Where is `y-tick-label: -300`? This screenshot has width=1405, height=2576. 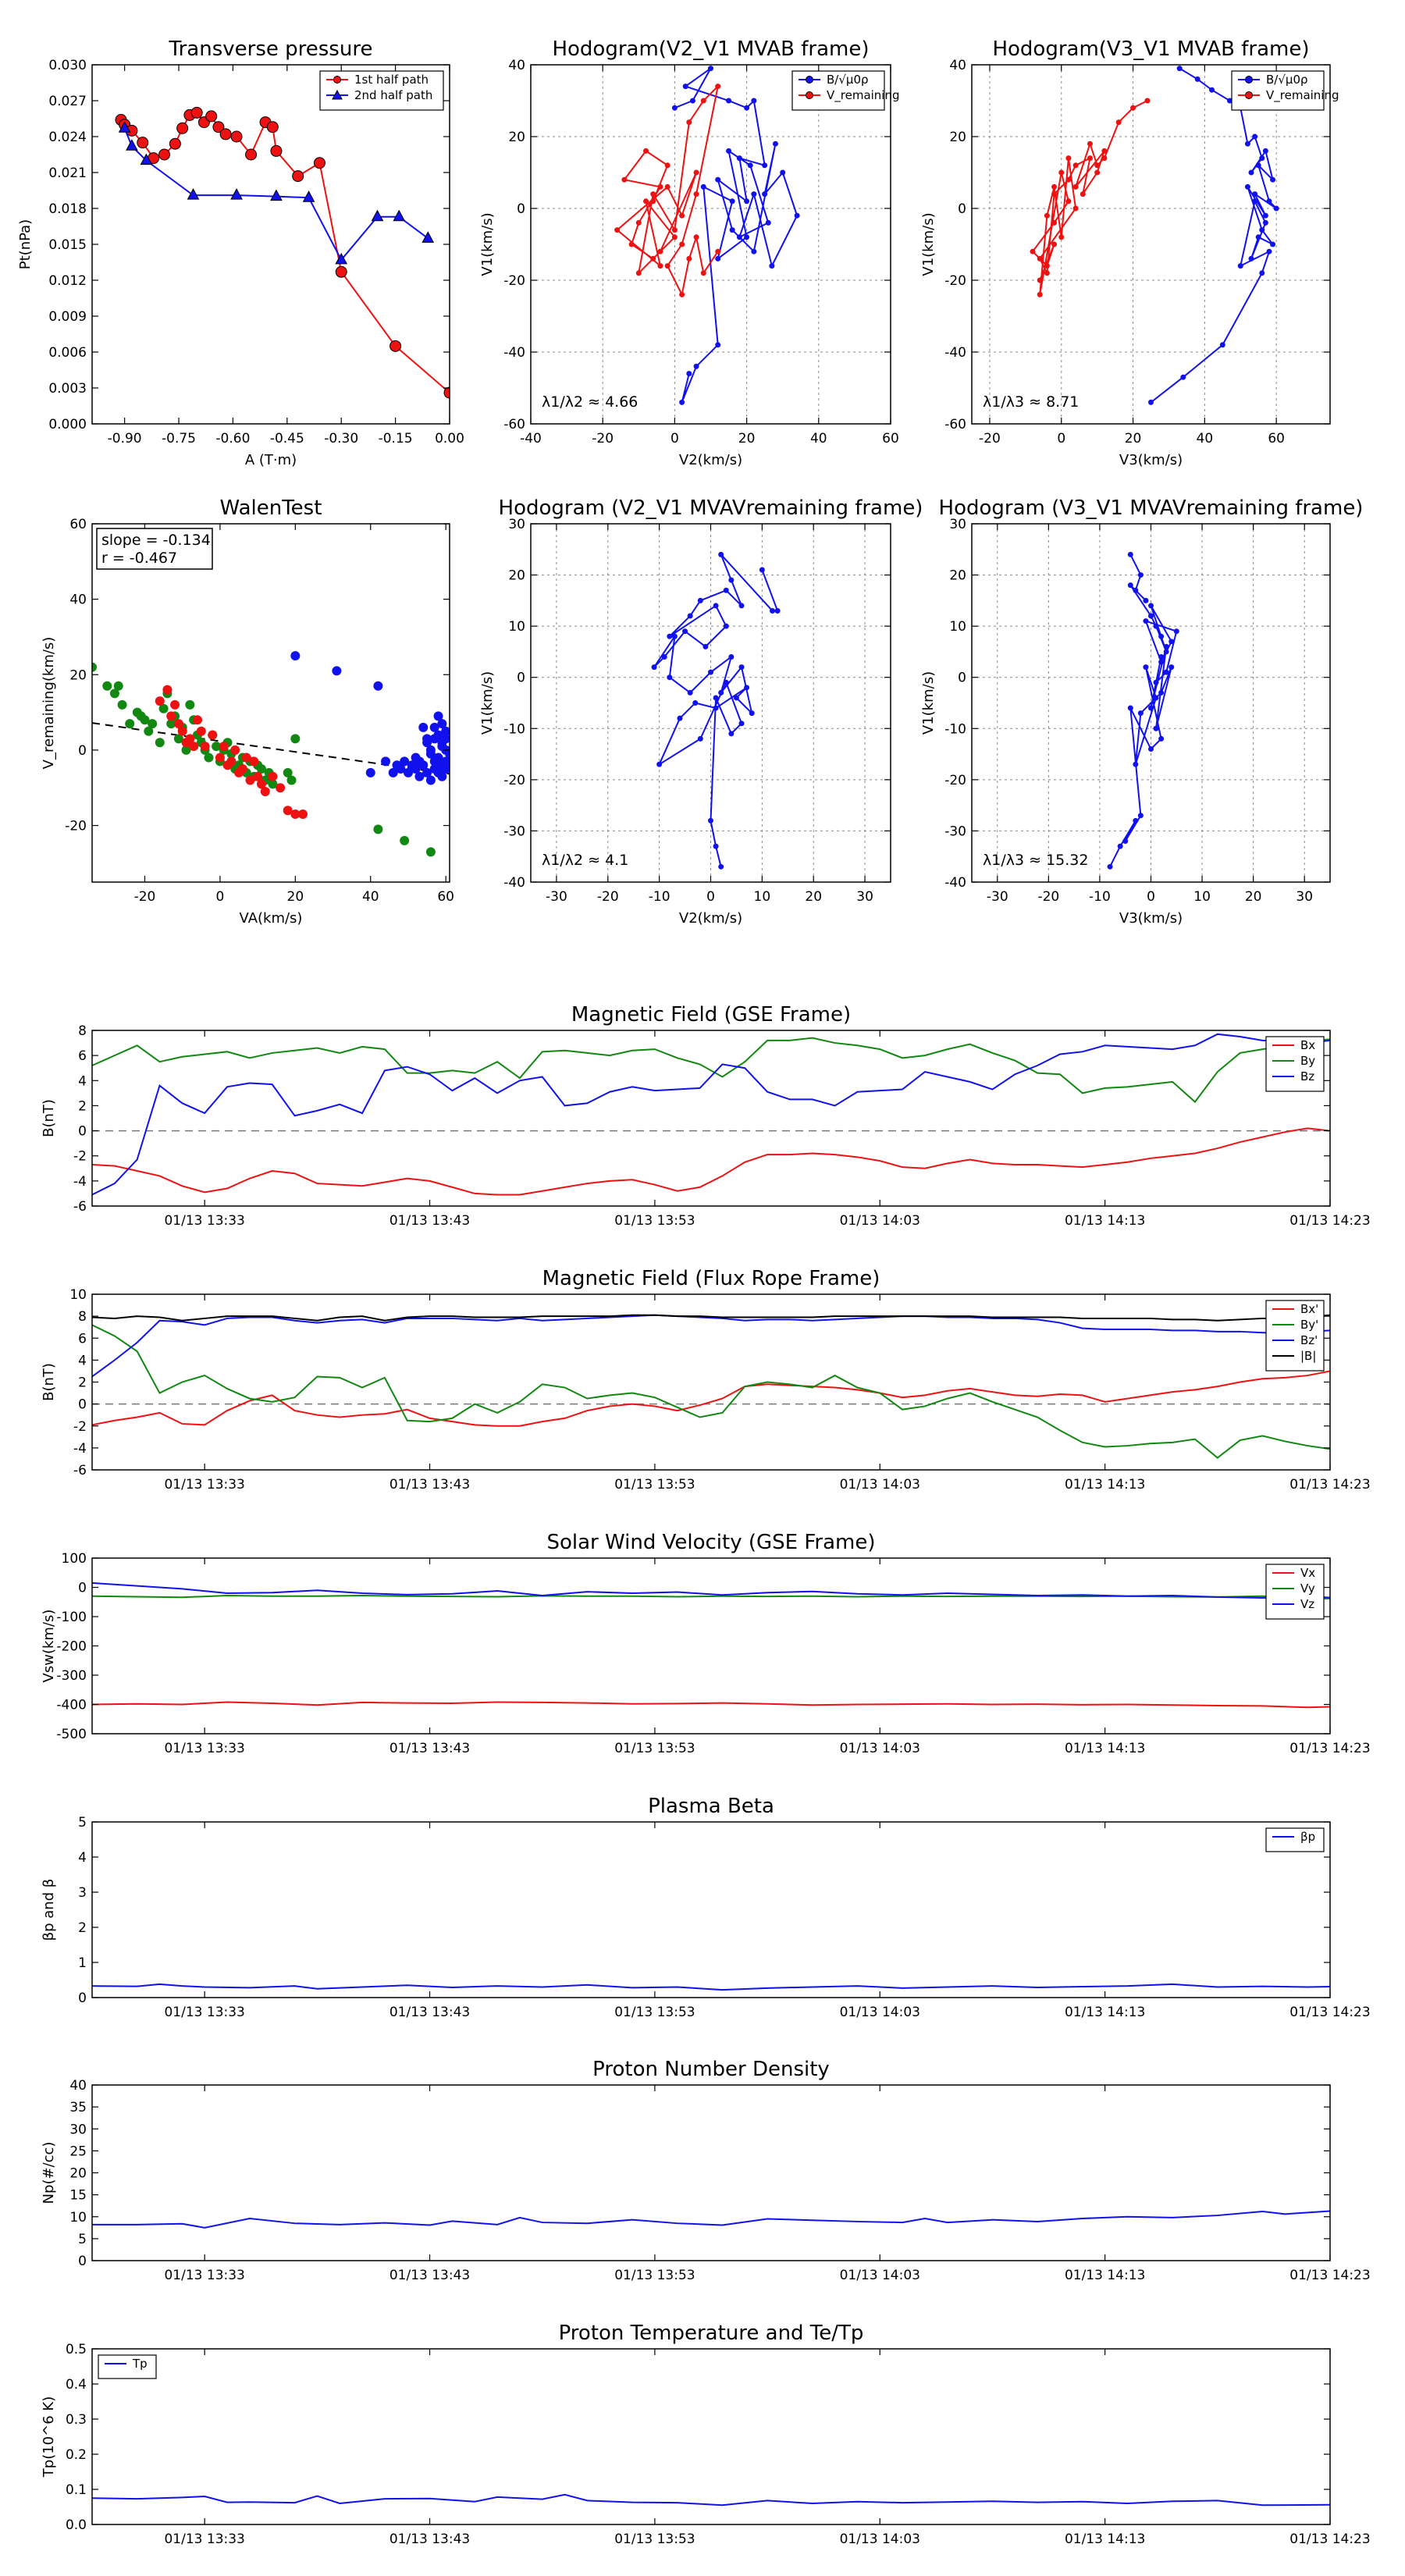
y-tick-label: -300 is located at coordinates (72, 1676).